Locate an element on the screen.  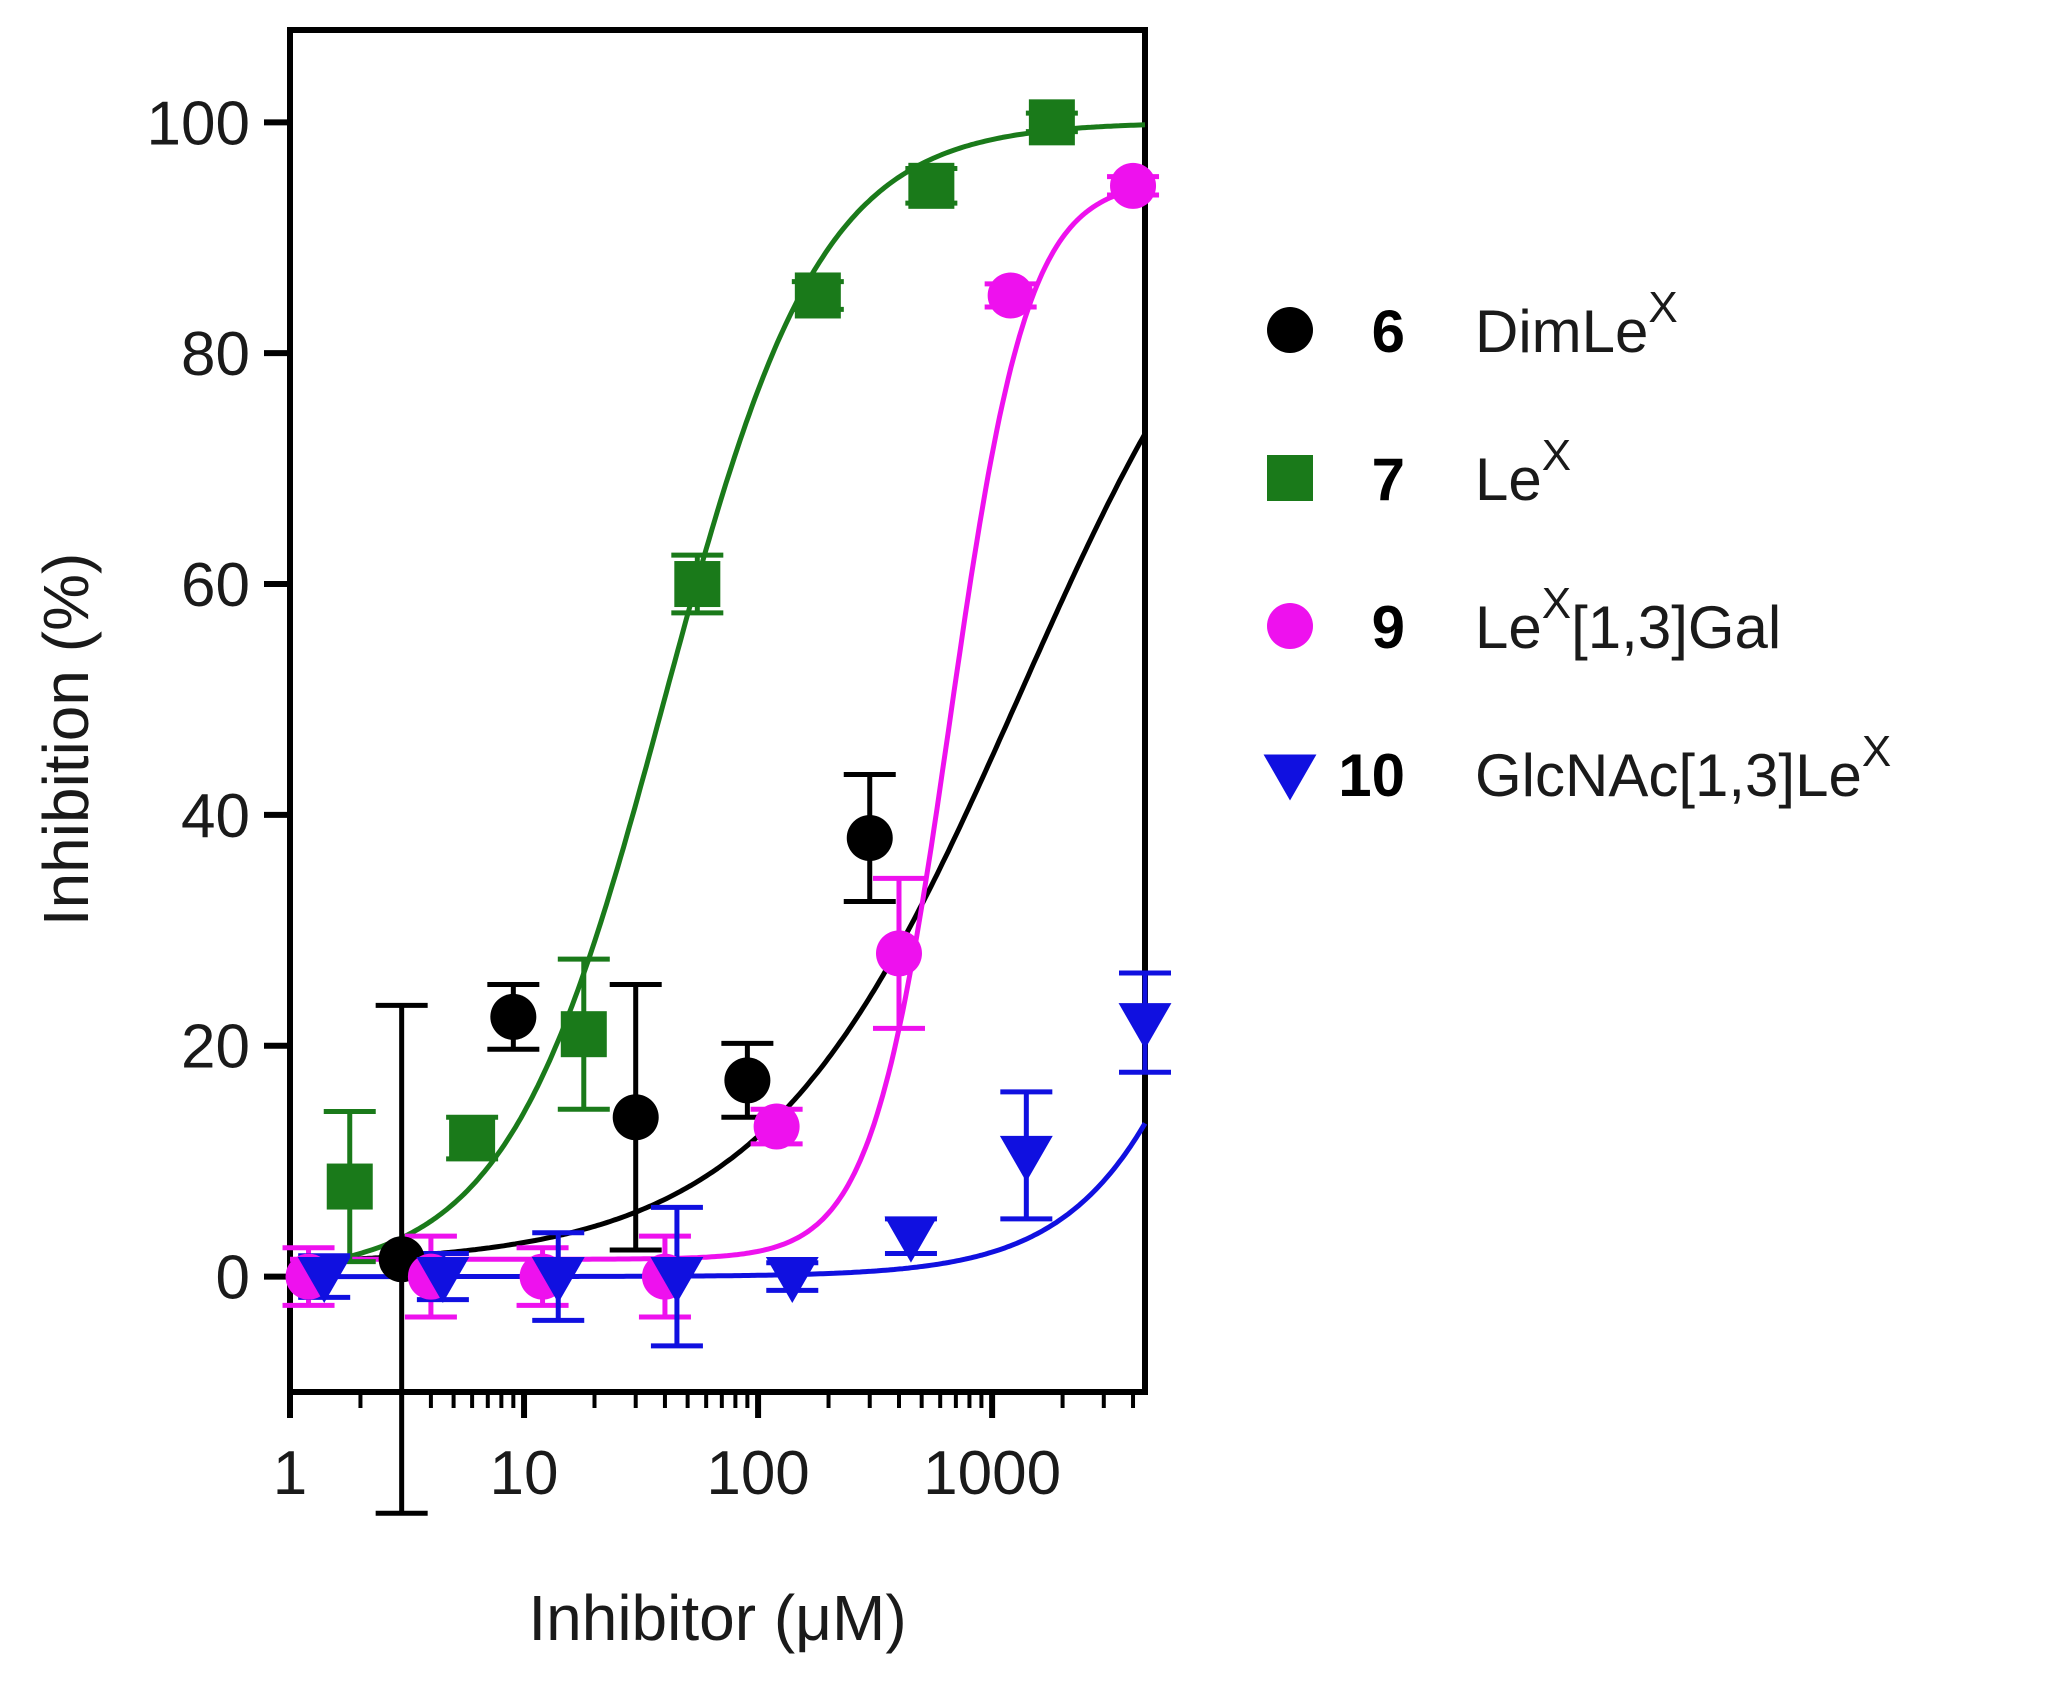
s7-legend-label: LeX is located at coordinates (1523, 472).